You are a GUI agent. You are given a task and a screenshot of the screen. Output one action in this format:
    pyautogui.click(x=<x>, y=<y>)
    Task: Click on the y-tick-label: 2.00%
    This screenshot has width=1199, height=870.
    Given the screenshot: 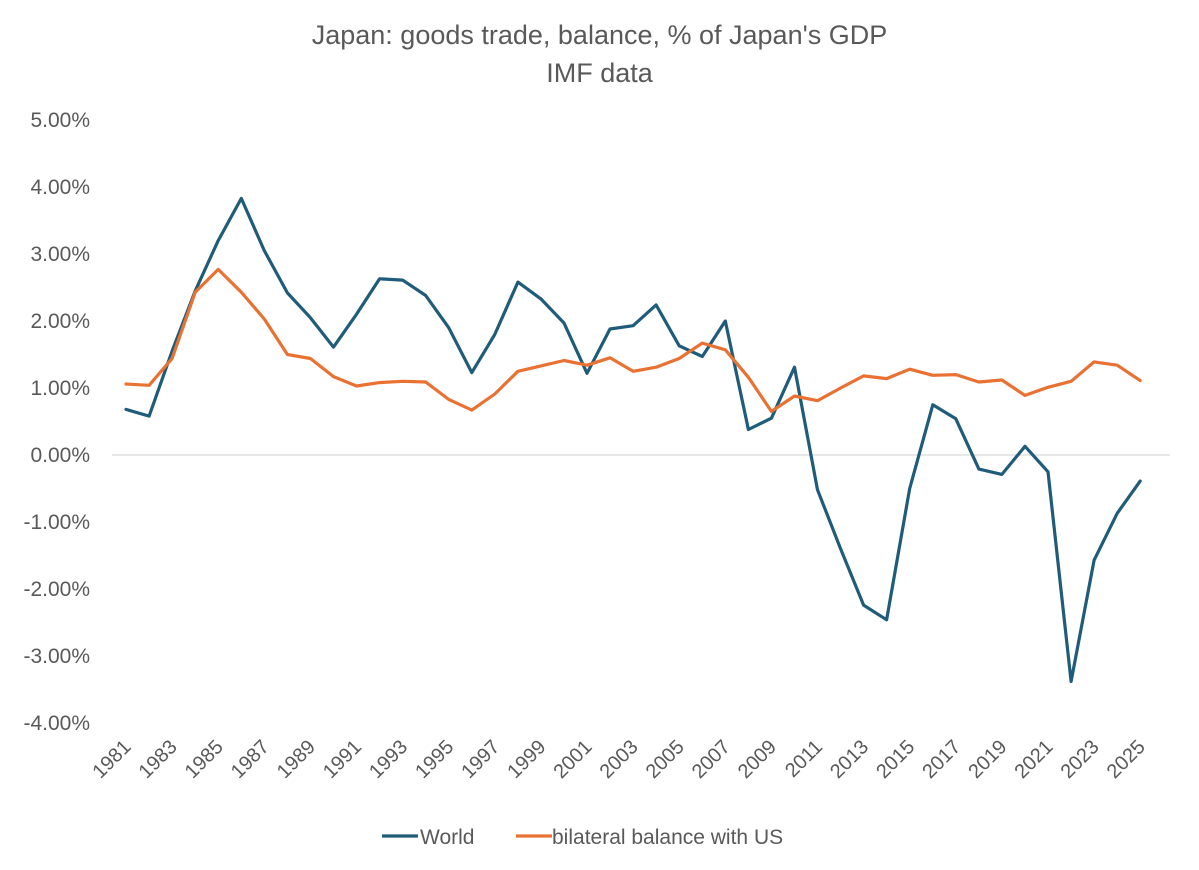 What is the action you would take?
    pyautogui.click(x=60, y=321)
    